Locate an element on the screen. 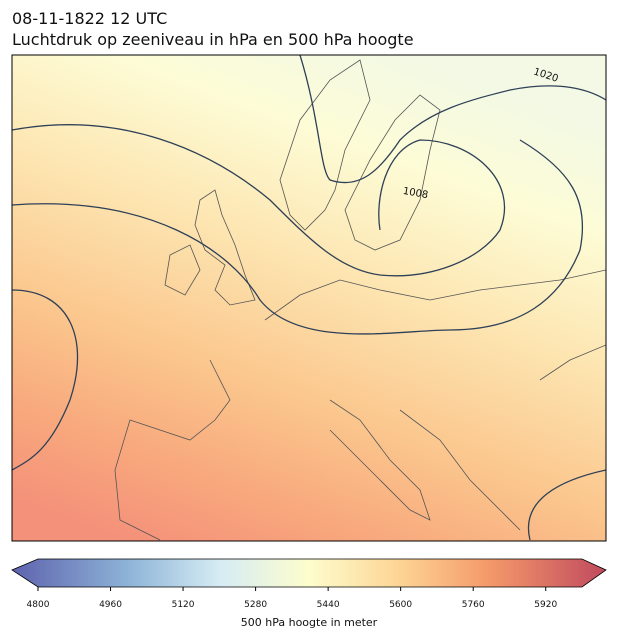 Image resolution: width=618 pixels, height=643 pixels. tick-label: 5120 is located at coordinates (183, 605).